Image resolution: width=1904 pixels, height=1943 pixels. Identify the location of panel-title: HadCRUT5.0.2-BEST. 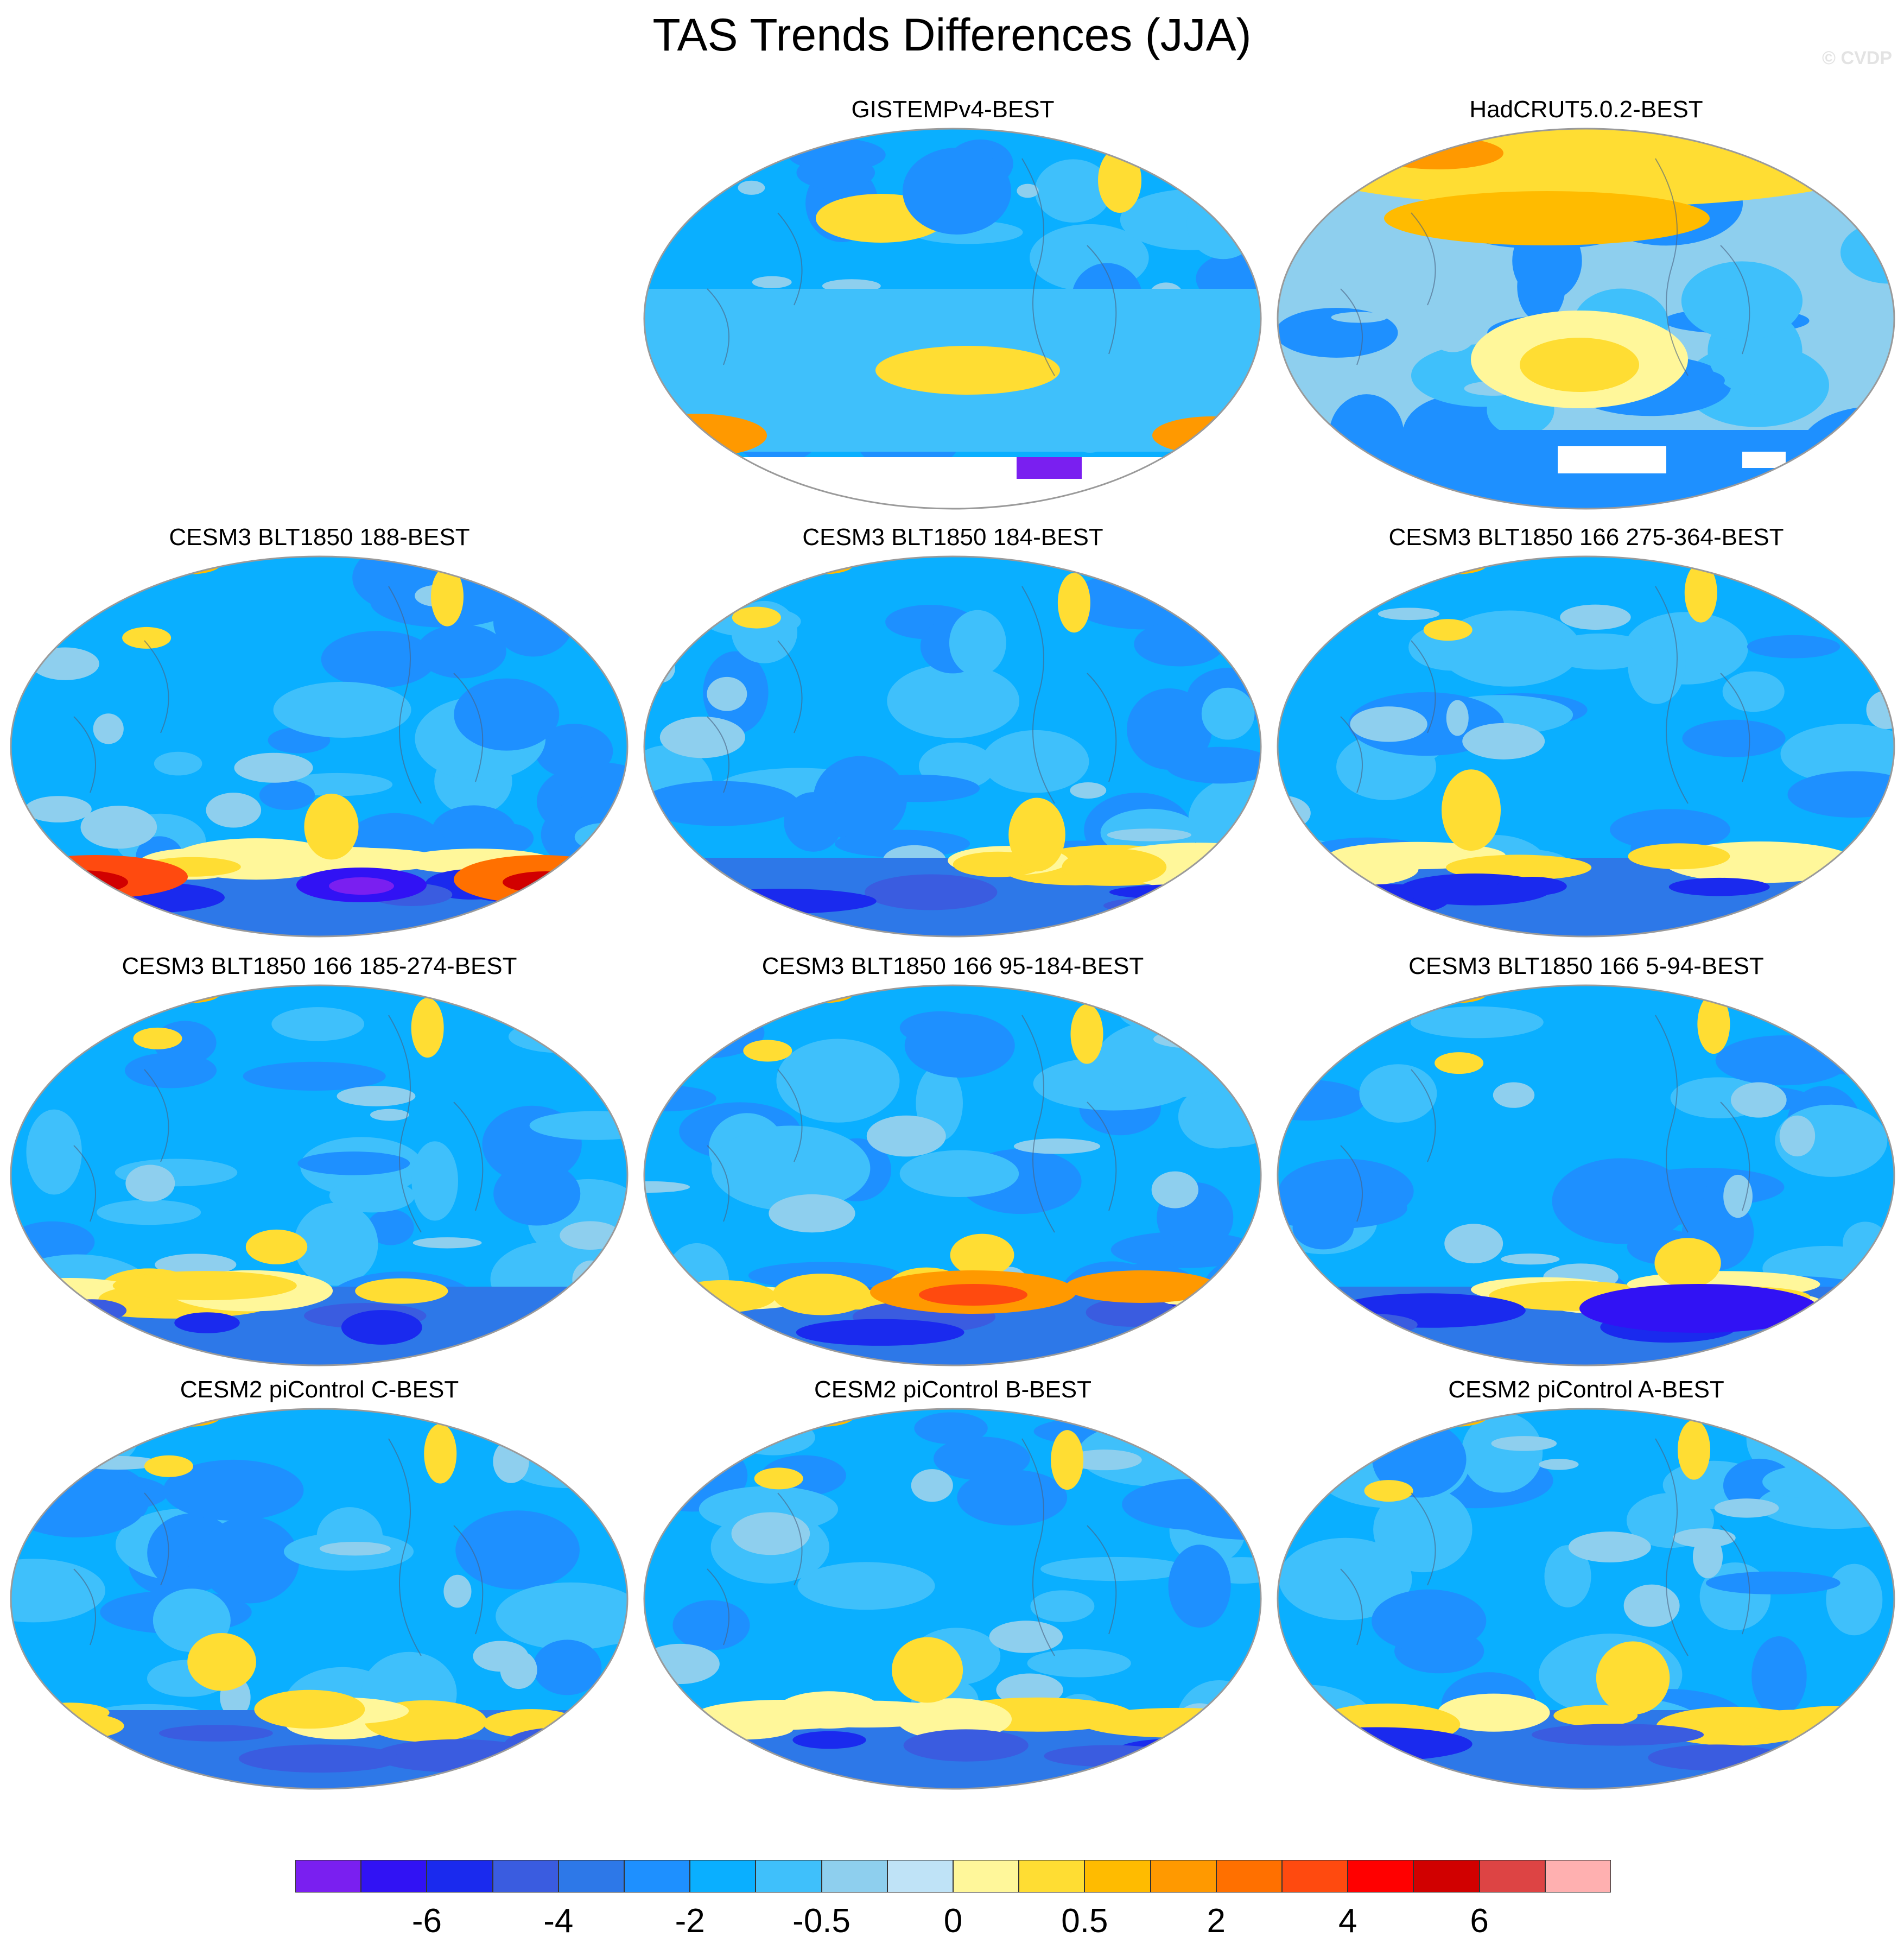
(1586, 110).